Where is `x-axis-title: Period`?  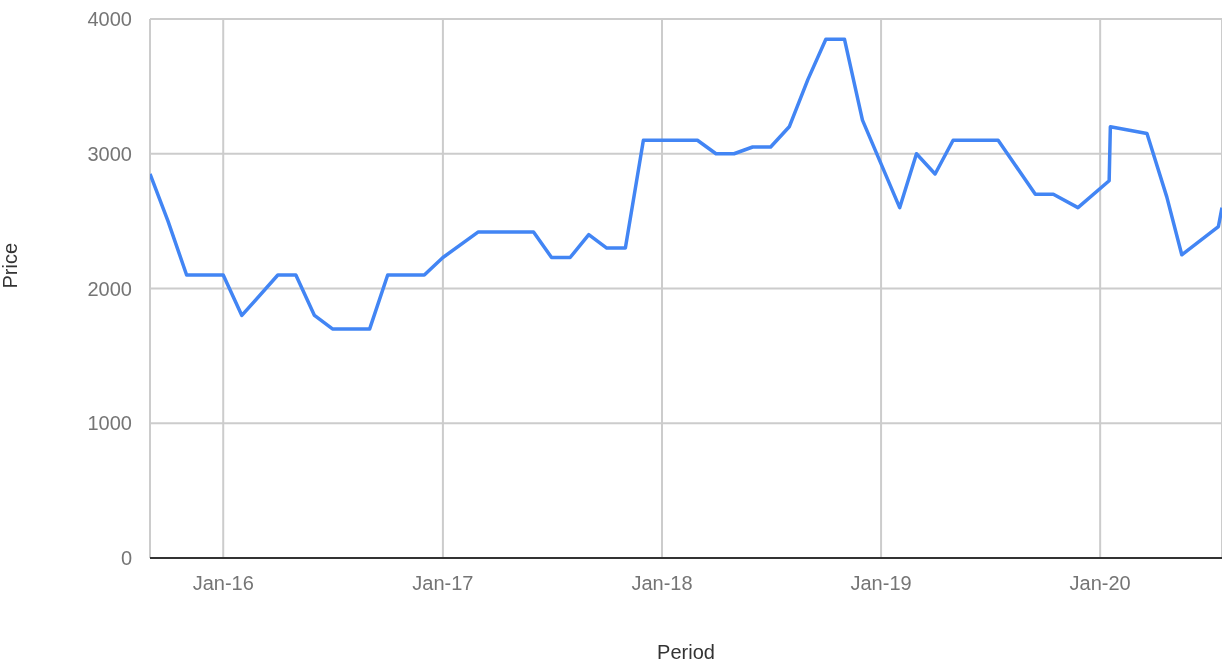 x-axis-title: Period is located at coordinates (686, 652).